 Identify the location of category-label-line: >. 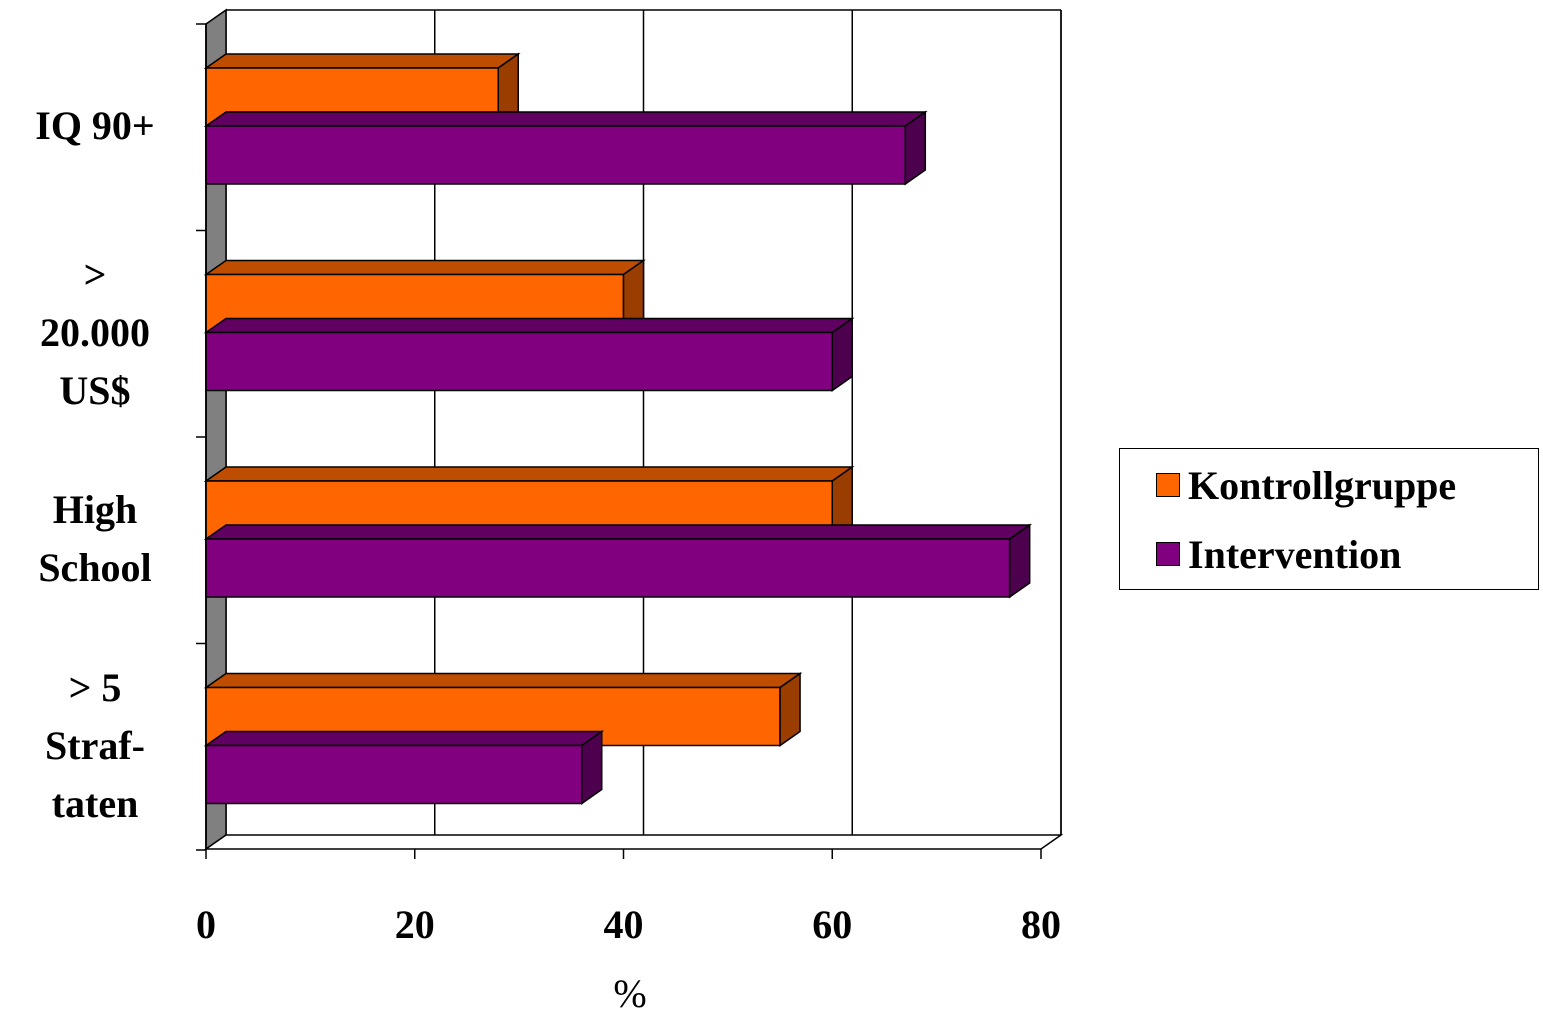
(95, 274).